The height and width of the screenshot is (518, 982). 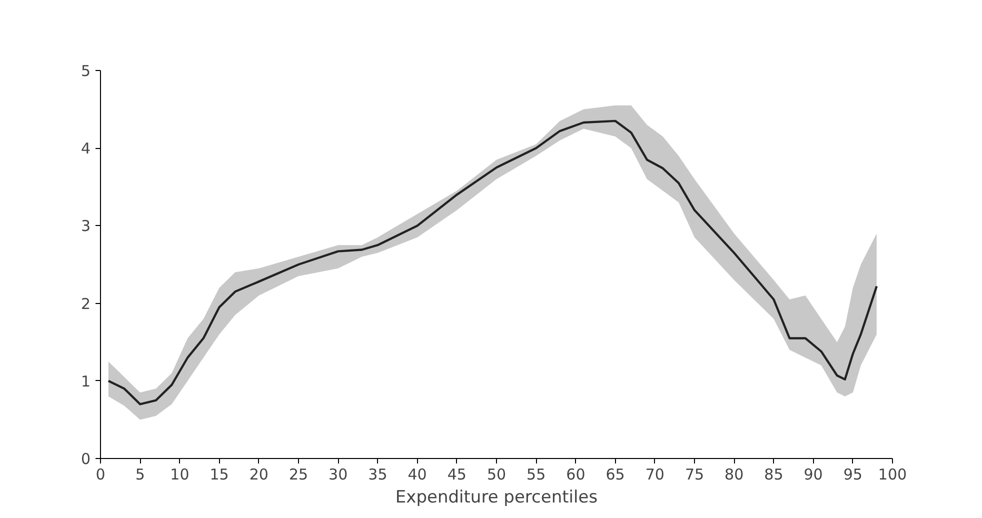 I want to click on x-tick-label: 65, so click(x=615, y=475).